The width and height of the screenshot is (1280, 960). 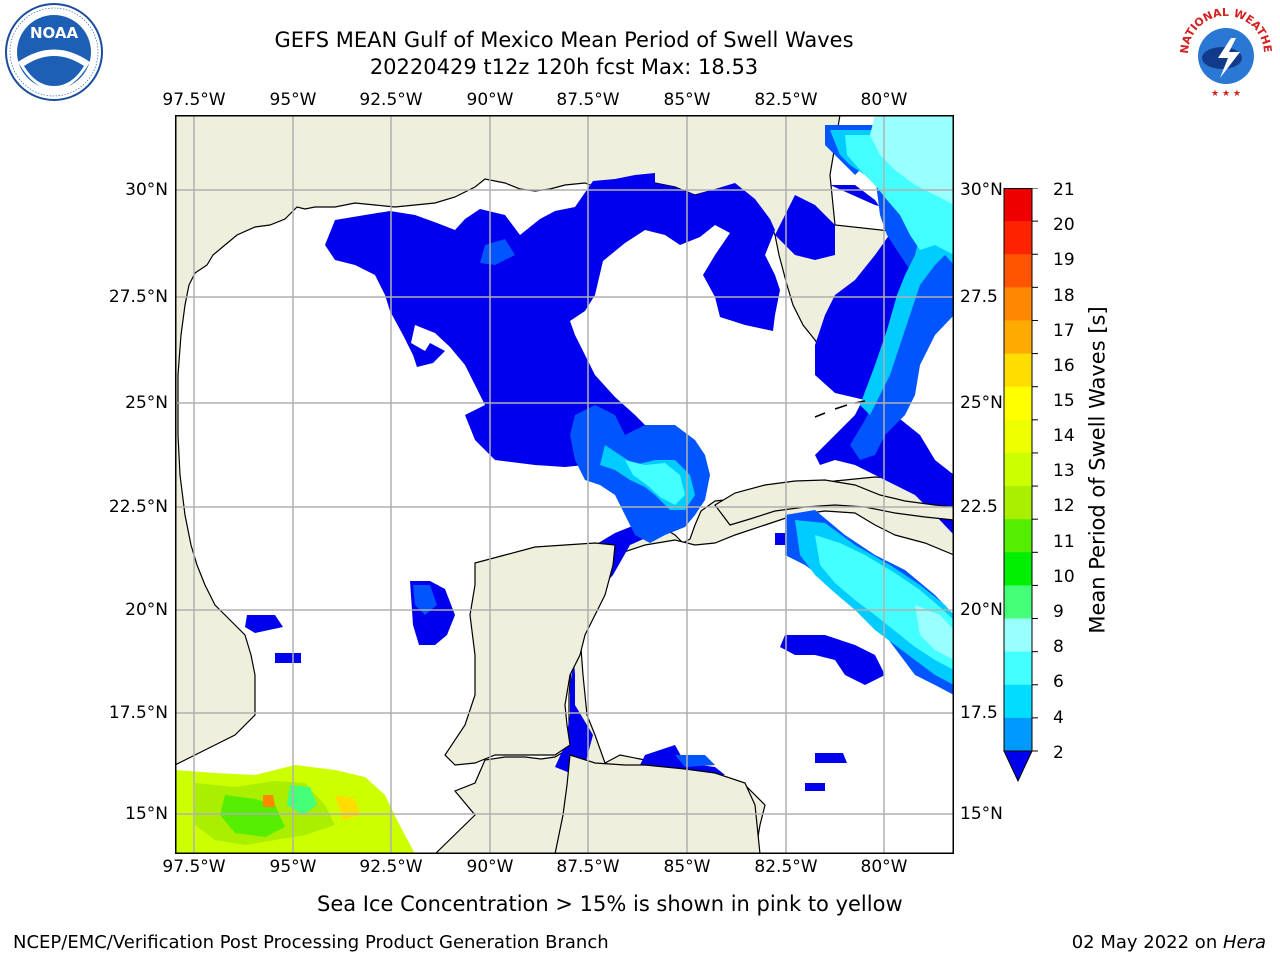 What do you see at coordinates (687, 867) in the screenshot?
I see `lon-label-bottom: 85°W` at bounding box center [687, 867].